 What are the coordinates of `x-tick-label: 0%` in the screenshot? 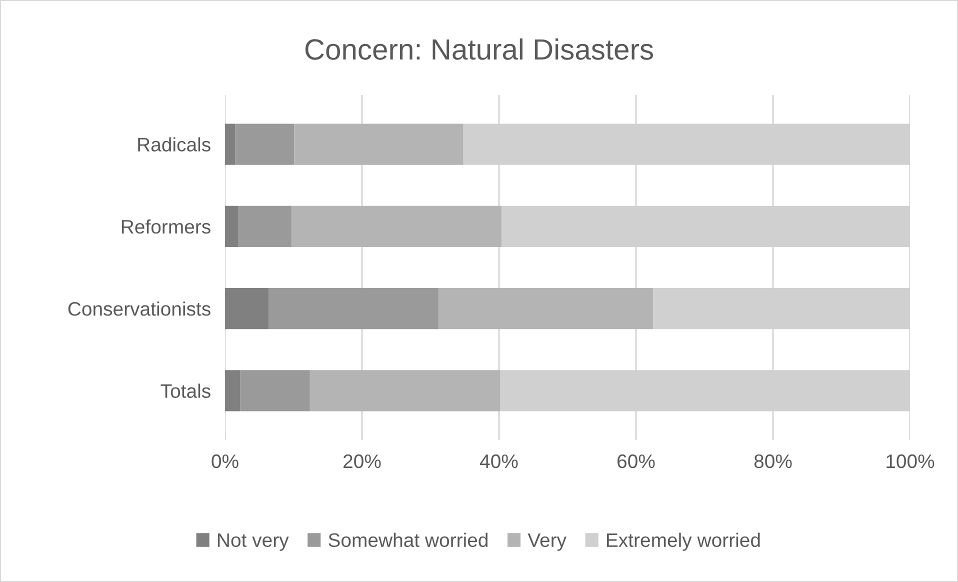 It's located at (225, 461).